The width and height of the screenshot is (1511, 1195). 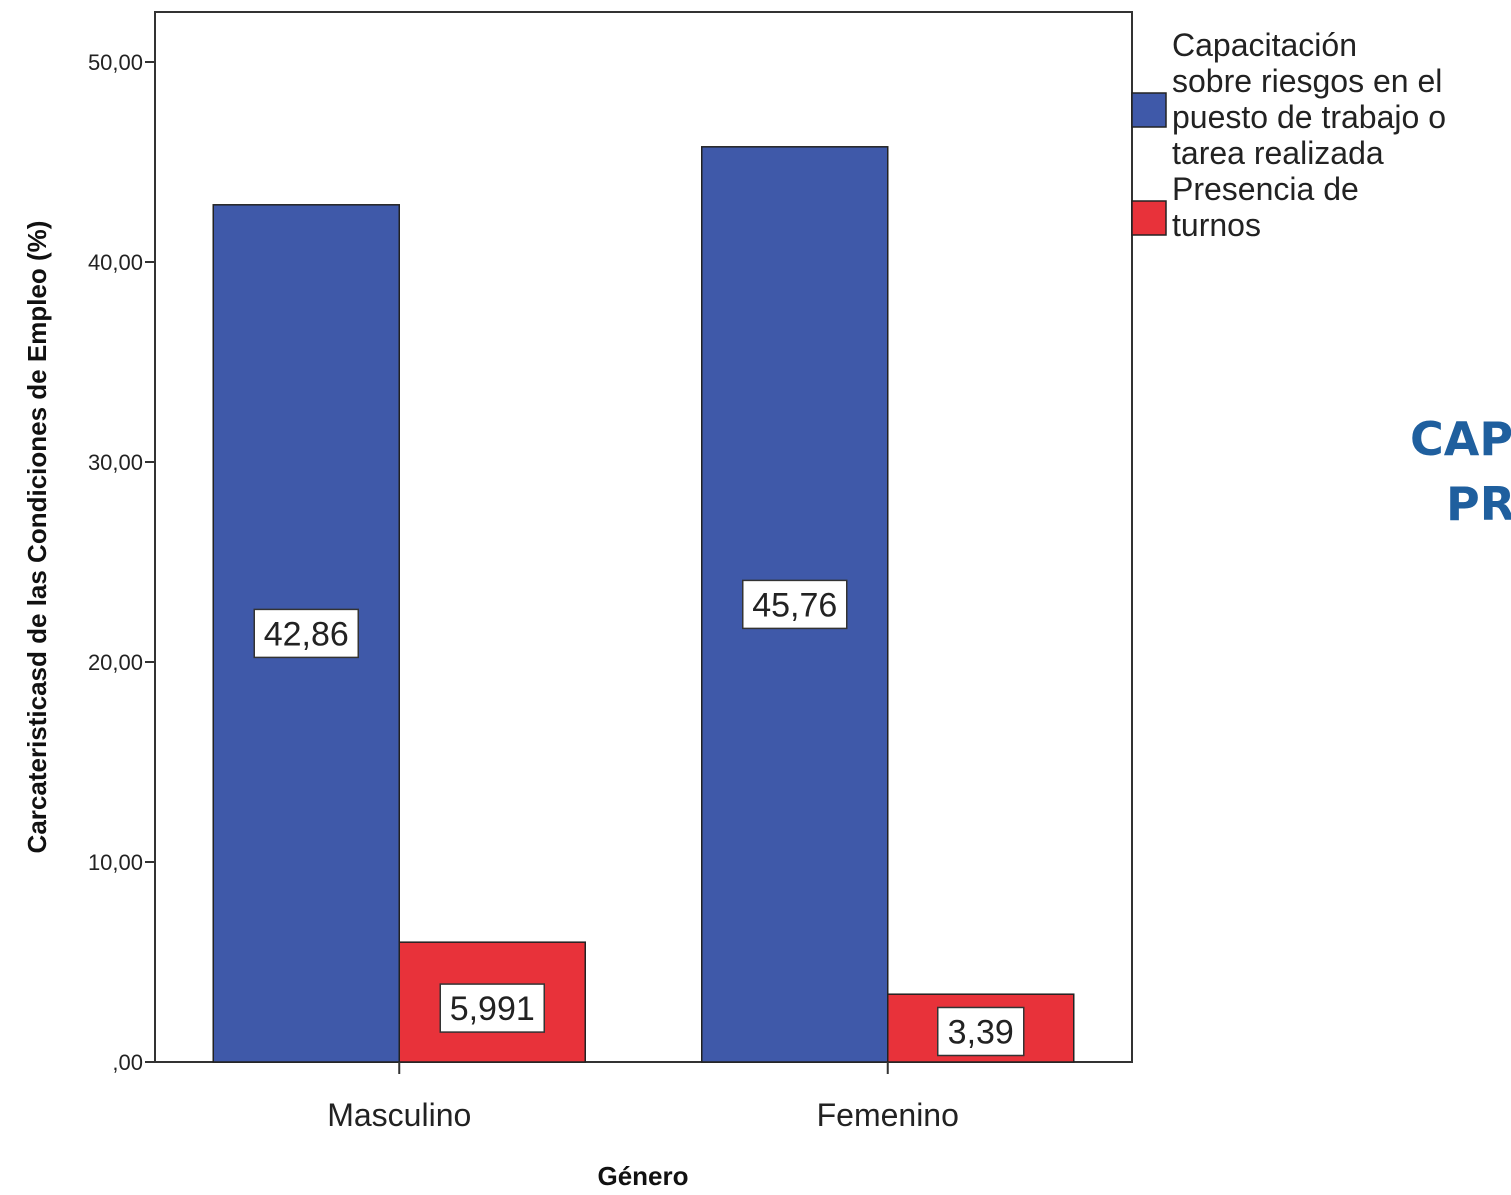 What do you see at coordinates (1460, 439) in the screenshot?
I see `side-text-line-1: CAP` at bounding box center [1460, 439].